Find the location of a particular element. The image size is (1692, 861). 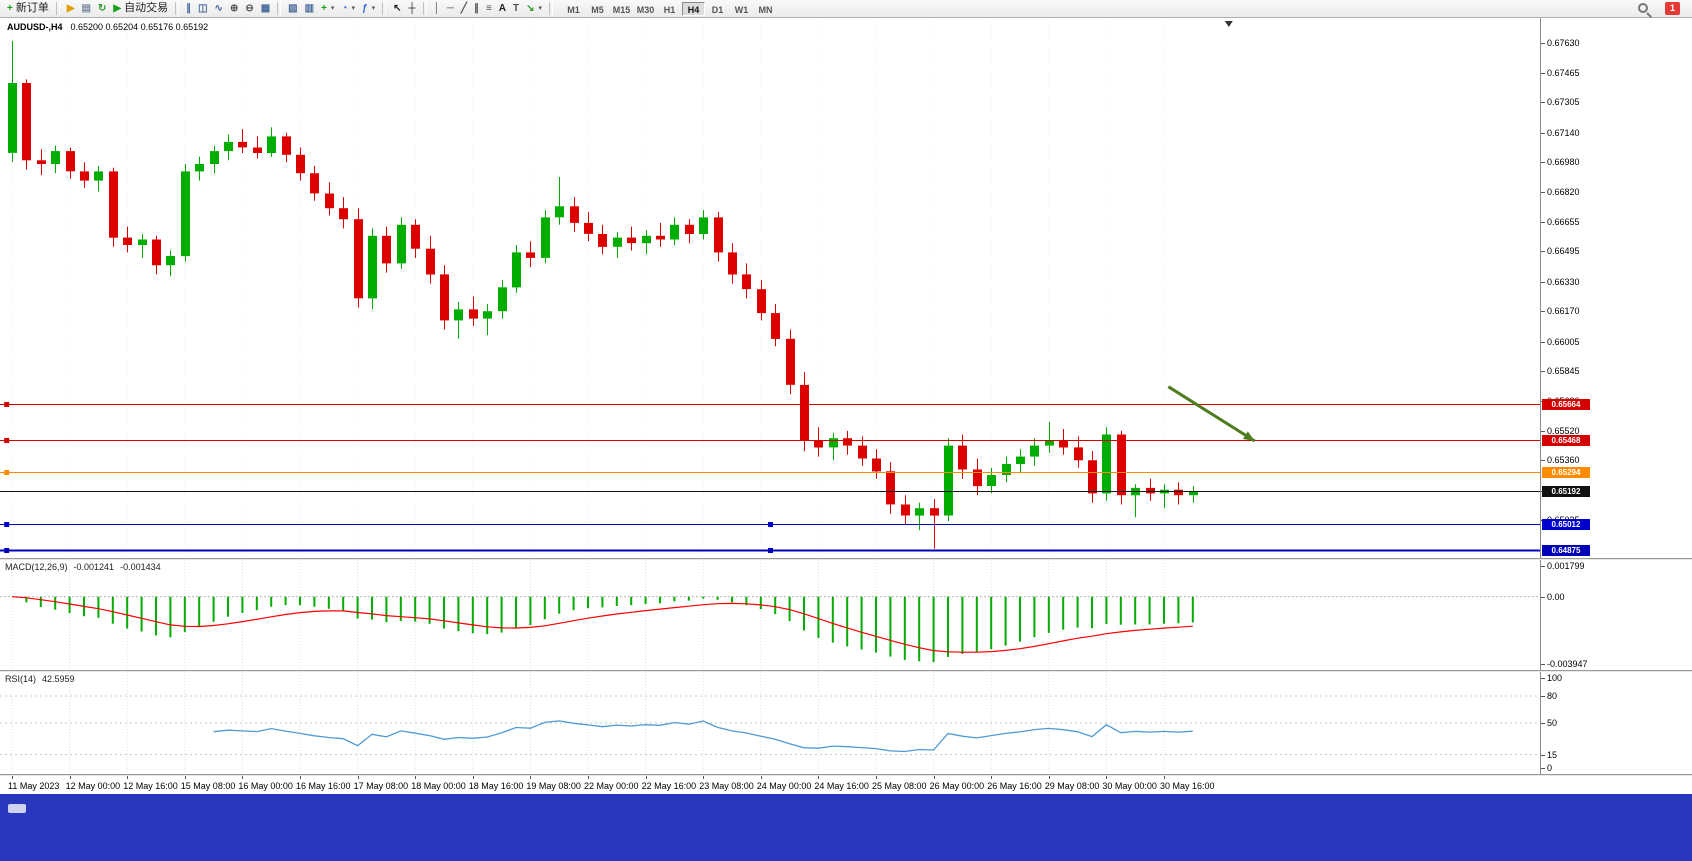

cursor-icon: ↖ is located at coordinates (397, 8).